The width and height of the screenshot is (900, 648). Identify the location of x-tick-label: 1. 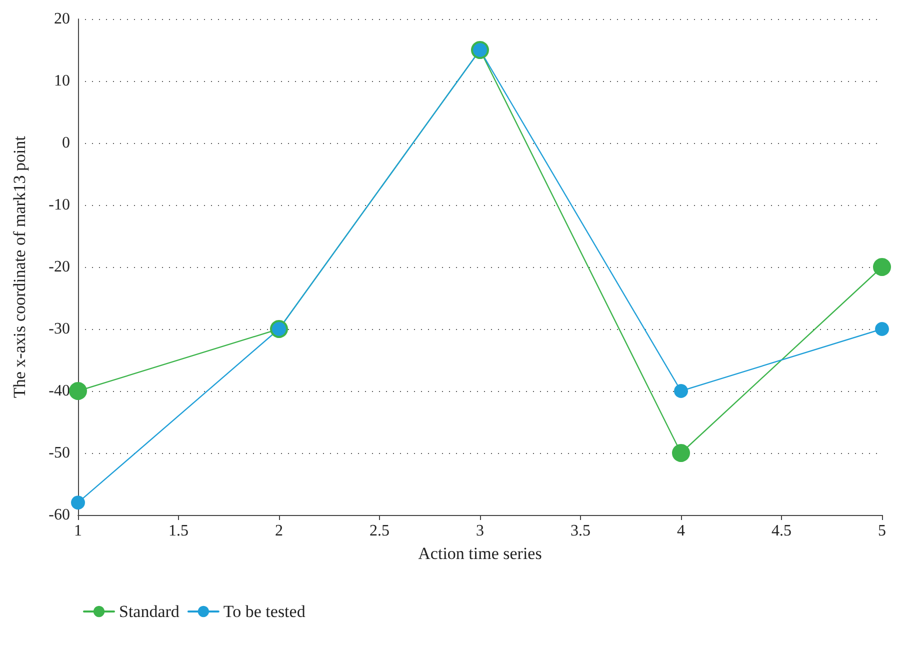
(78, 531).